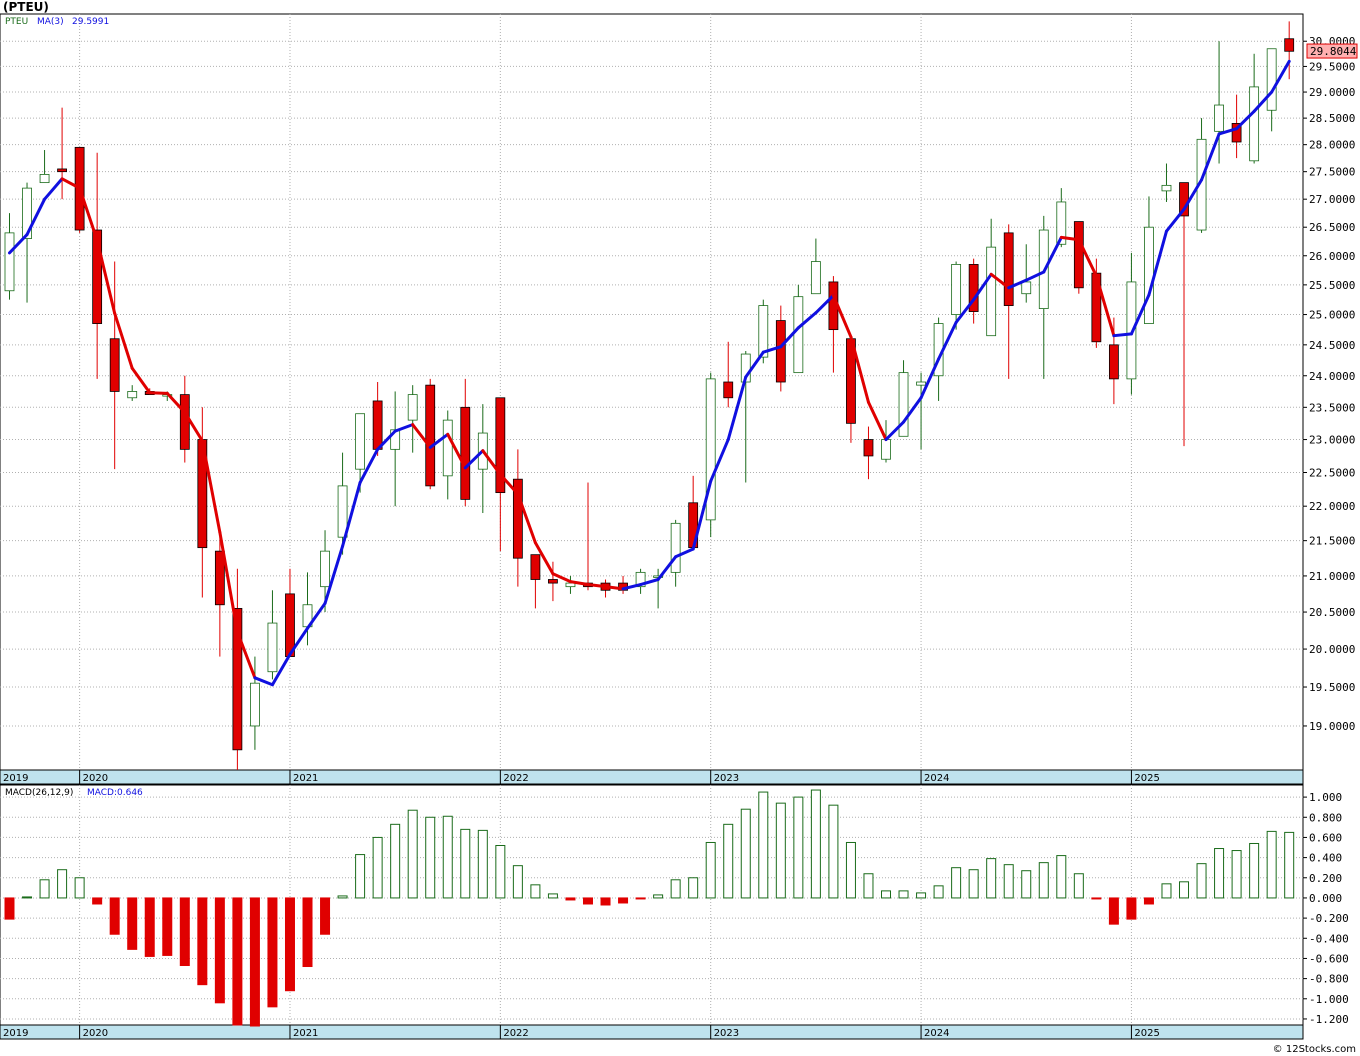 This screenshot has width=1360, height=1056. What do you see at coordinates (16, 22) in the screenshot?
I see `legend-symbol: PTEU` at bounding box center [16, 22].